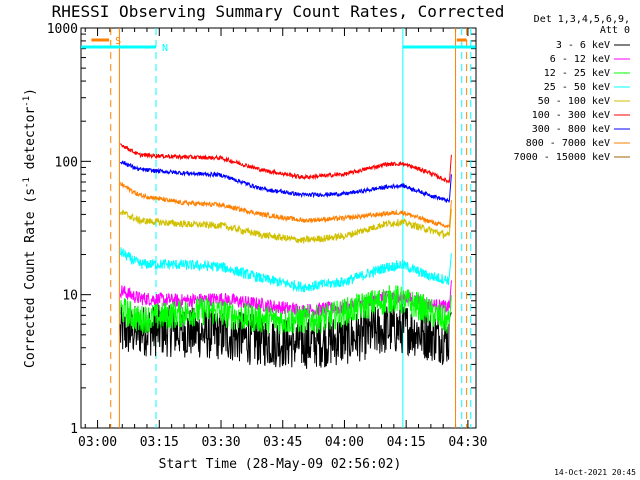 The image size is (640, 480). I want to click on y-axis-label: Corrected Count Rate (s-1 detector-1), so click(30, 228).